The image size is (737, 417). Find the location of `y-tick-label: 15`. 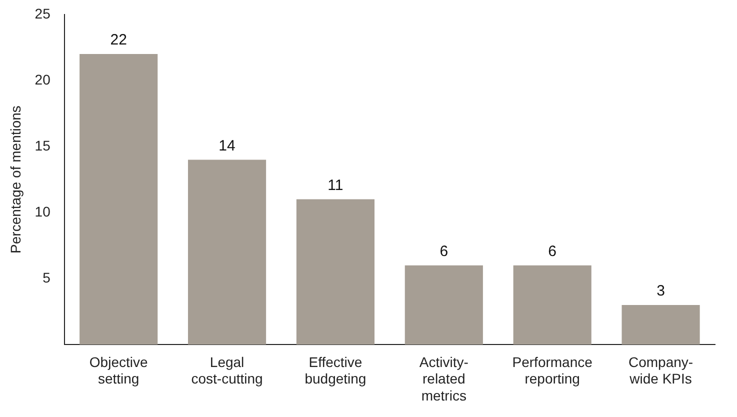

y-tick-label: 15 is located at coordinates (42, 145).